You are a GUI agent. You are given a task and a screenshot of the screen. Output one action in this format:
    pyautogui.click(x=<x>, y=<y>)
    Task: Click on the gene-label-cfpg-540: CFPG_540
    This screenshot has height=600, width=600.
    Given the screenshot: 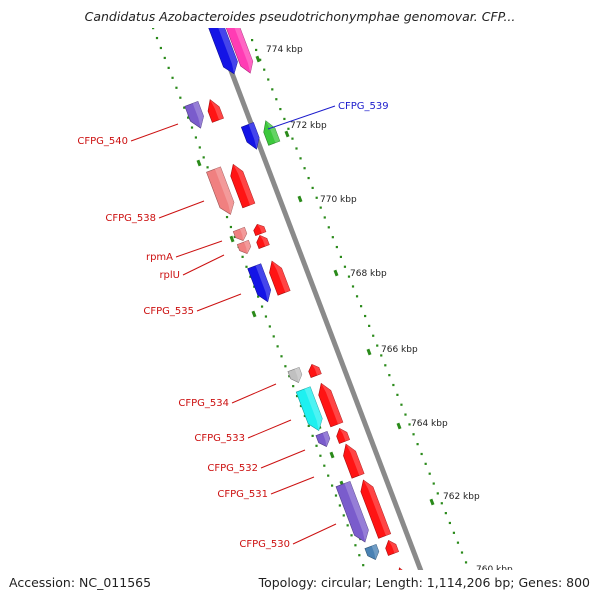 What is the action you would take?
    pyautogui.click(x=102, y=141)
    